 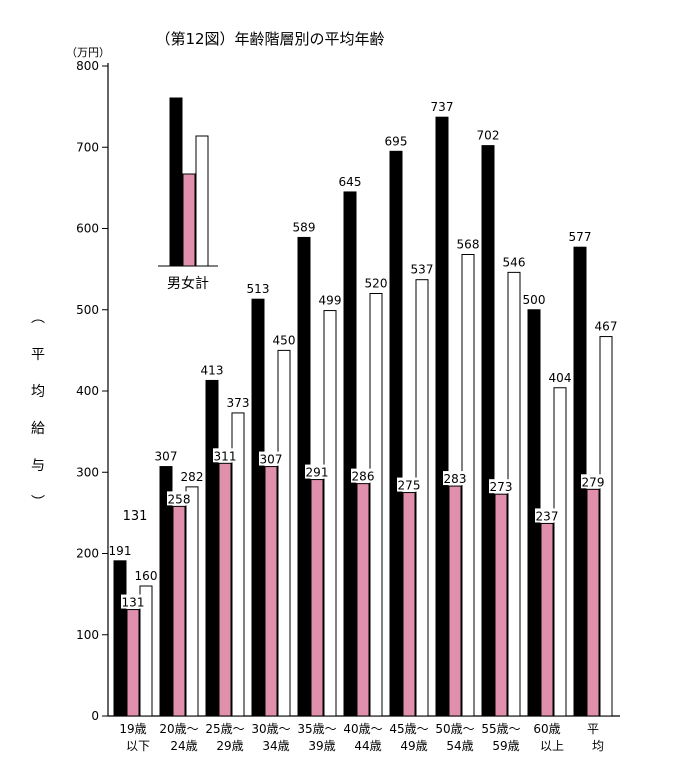 I want to click on x-tick-label: 25歳～, so click(x=224, y=729).